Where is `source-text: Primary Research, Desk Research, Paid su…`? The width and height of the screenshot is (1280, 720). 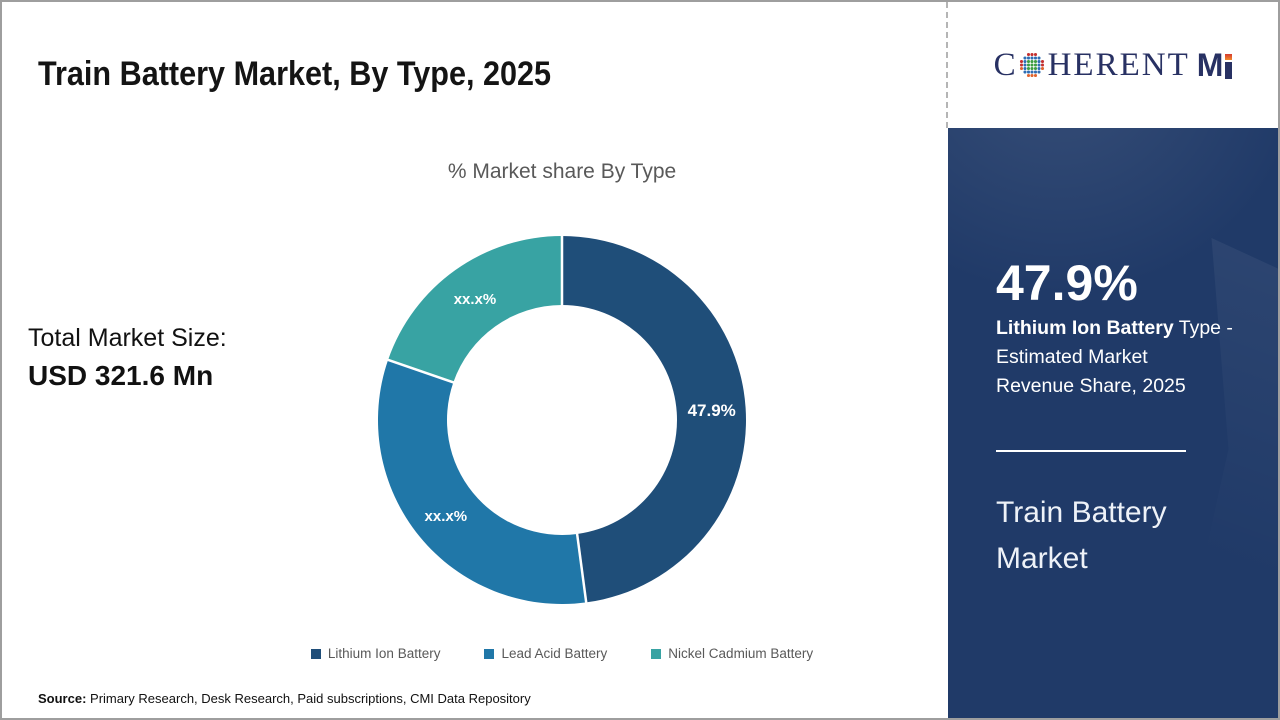
source-text: Primary Research, Desk Research, Paid su… is located at coordinates (308, 698).